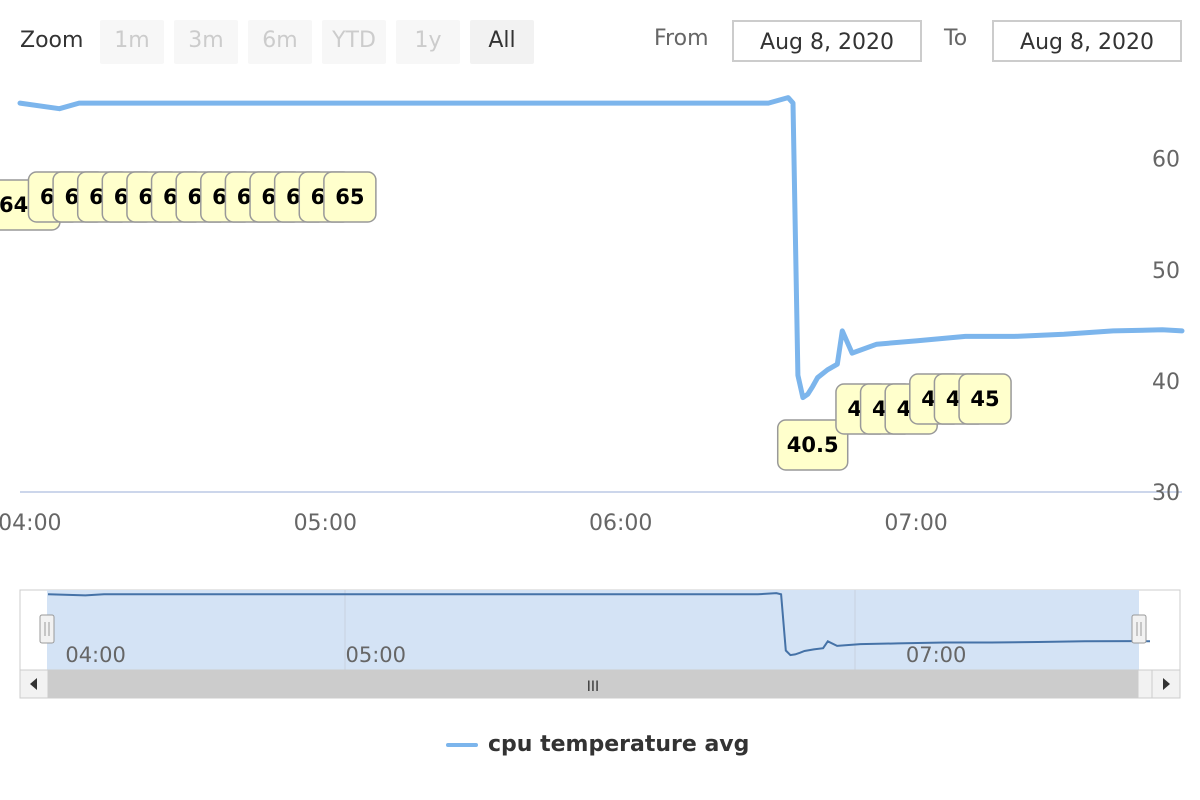 The width and height of the screenshot is (1200, 800). Describe the element at coordinates (428, 42) in the screenshot. I see `zoom-1y-button: 1y` at that location.